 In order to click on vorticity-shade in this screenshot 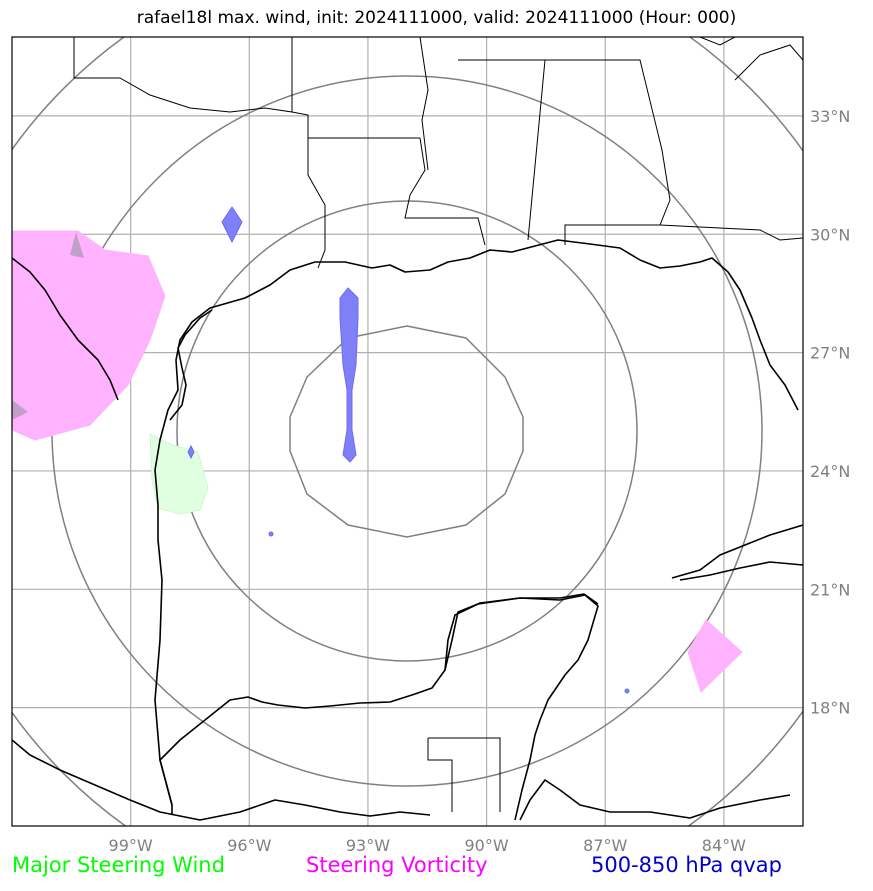, I will do `click(48, 326)`.